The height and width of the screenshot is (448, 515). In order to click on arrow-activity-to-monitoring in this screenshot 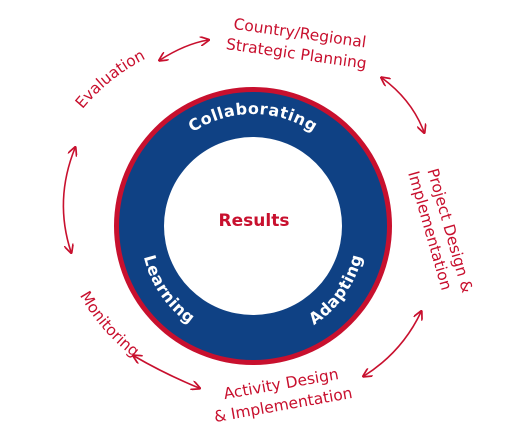, I will do `click(166, 372)`.